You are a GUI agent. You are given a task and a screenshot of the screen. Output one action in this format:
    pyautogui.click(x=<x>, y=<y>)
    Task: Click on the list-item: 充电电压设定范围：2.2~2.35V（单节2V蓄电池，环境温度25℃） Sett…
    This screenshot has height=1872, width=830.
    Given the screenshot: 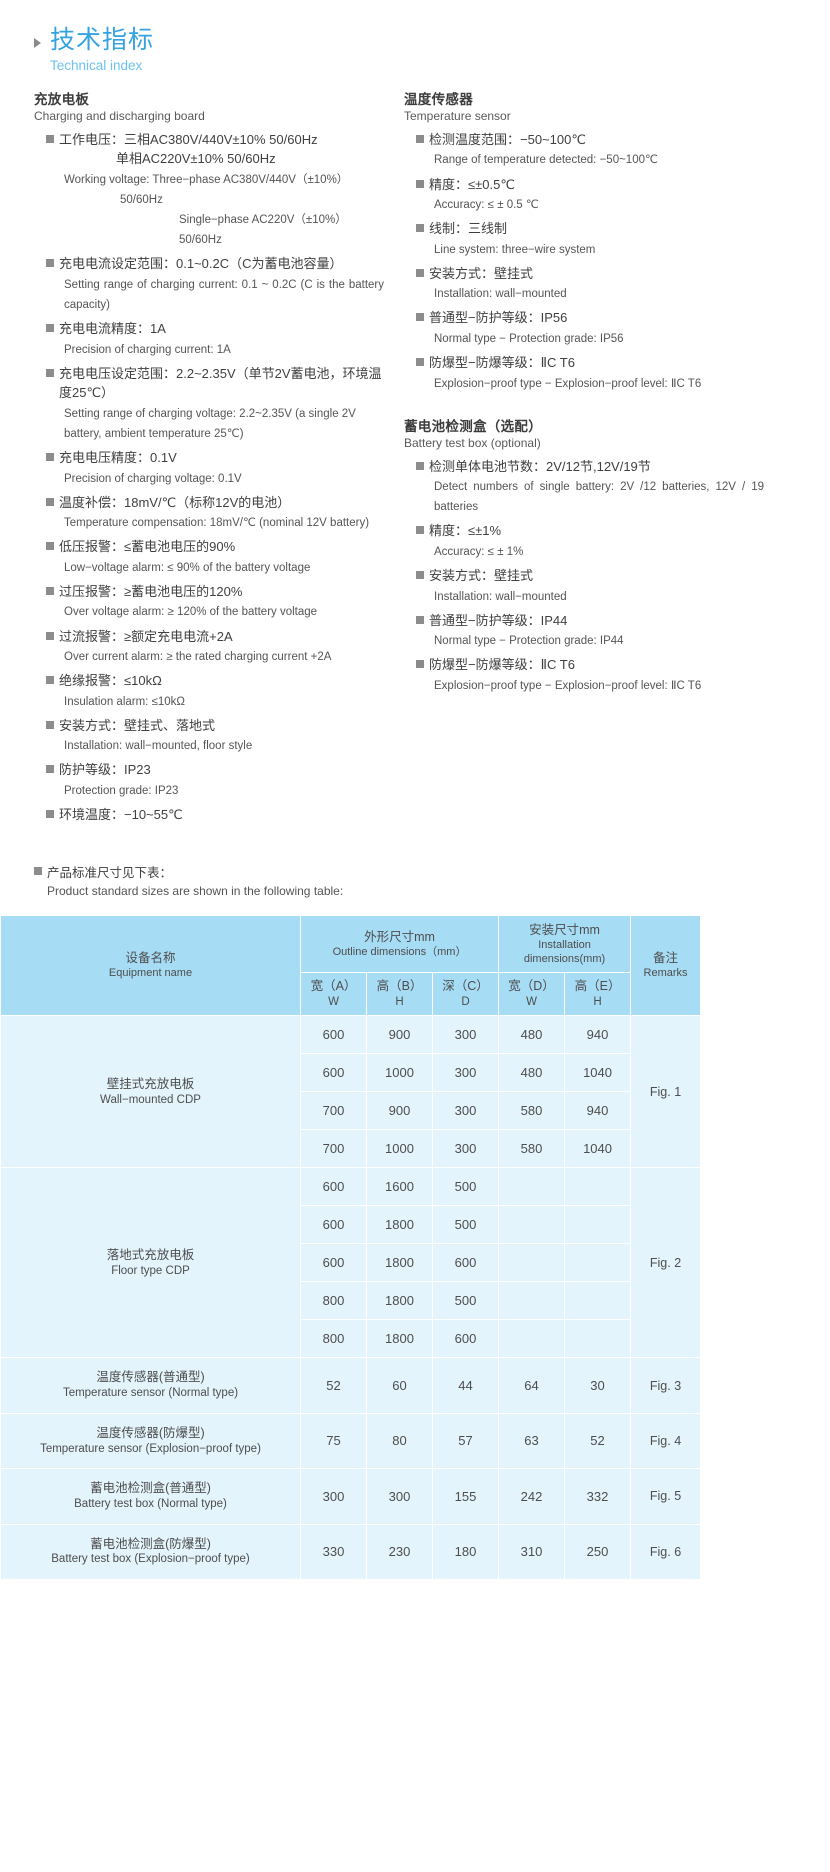 What is the action you would take?
    pyautogui.click(x=209, y=404)
    